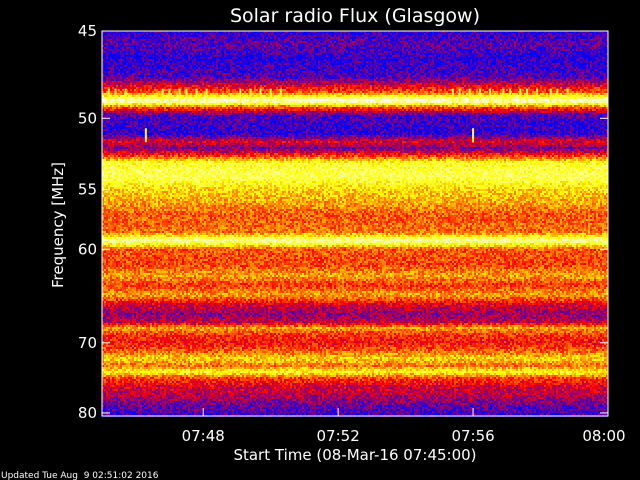 This screenshot has width=640, height=480. What do you see at coordinates (355, 32) in the screenshot?
I see `heatmap-row` at bounding box center [355, 32].